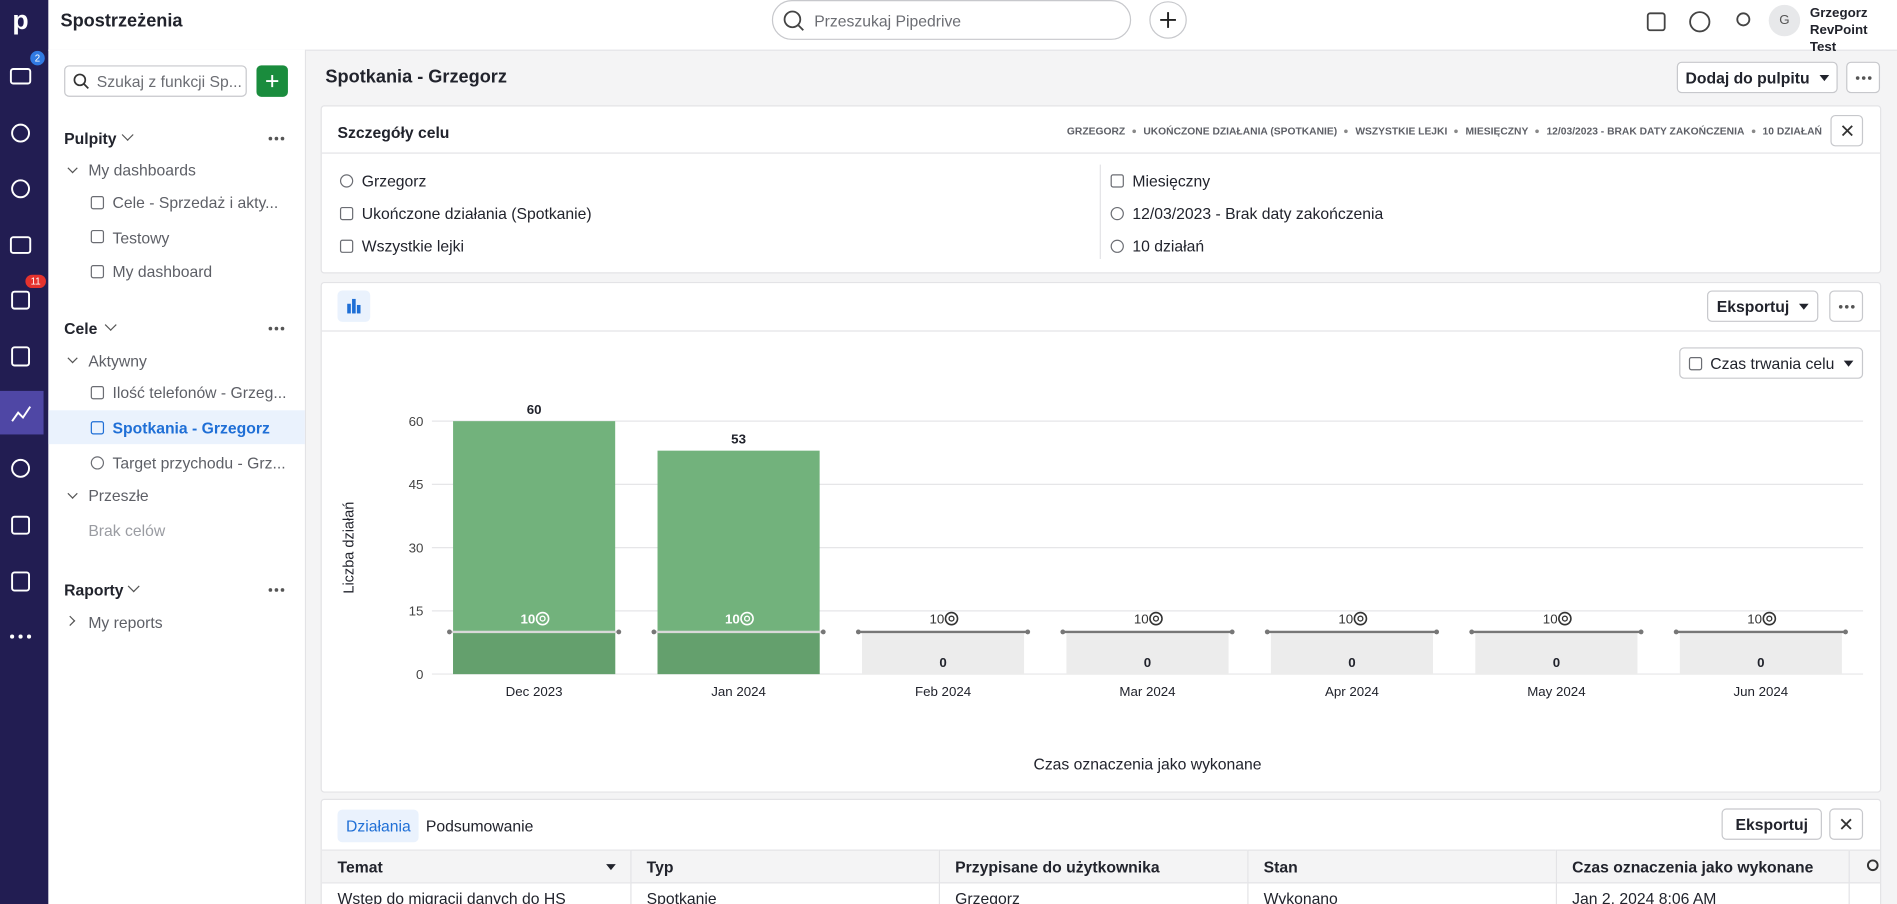 Image resolution: width=1897 pixels, height=904 pixels. I want to click on section-title: Pulpity, so click(90, 138).